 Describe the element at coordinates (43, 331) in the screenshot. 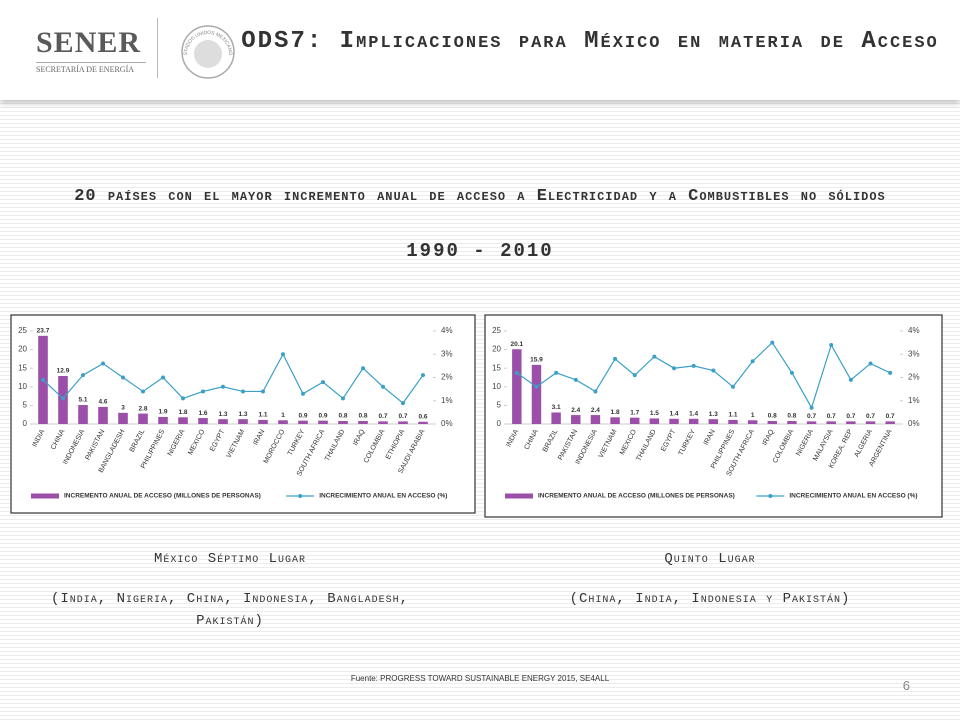

I see `value-label: 23.7` at that location.